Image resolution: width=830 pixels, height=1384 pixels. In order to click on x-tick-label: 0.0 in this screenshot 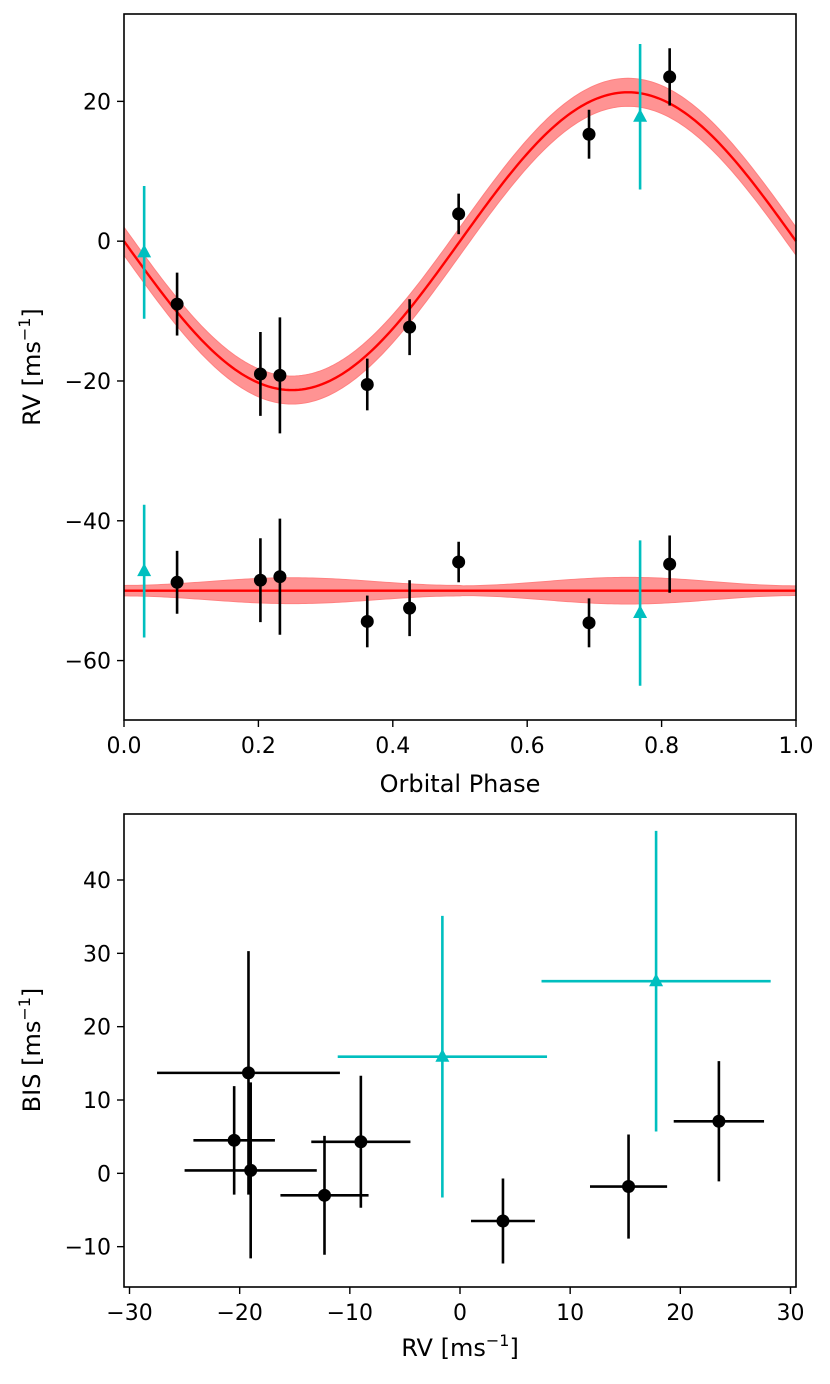, I will do `click(124, 746)`.